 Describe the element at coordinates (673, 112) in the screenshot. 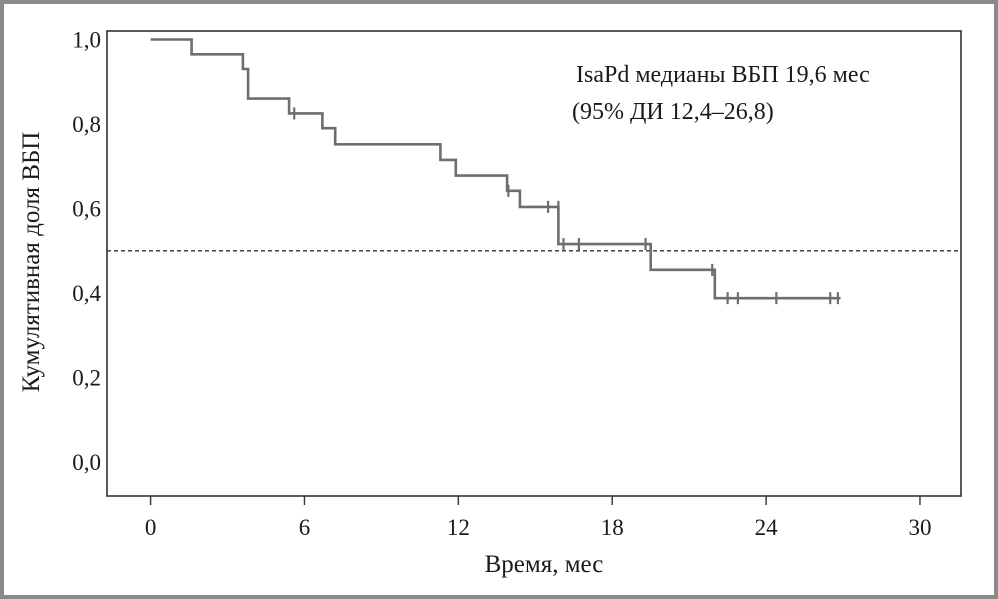

I see `annotation-line-2: (95% ДИ 12,4–26,8)` at that location.